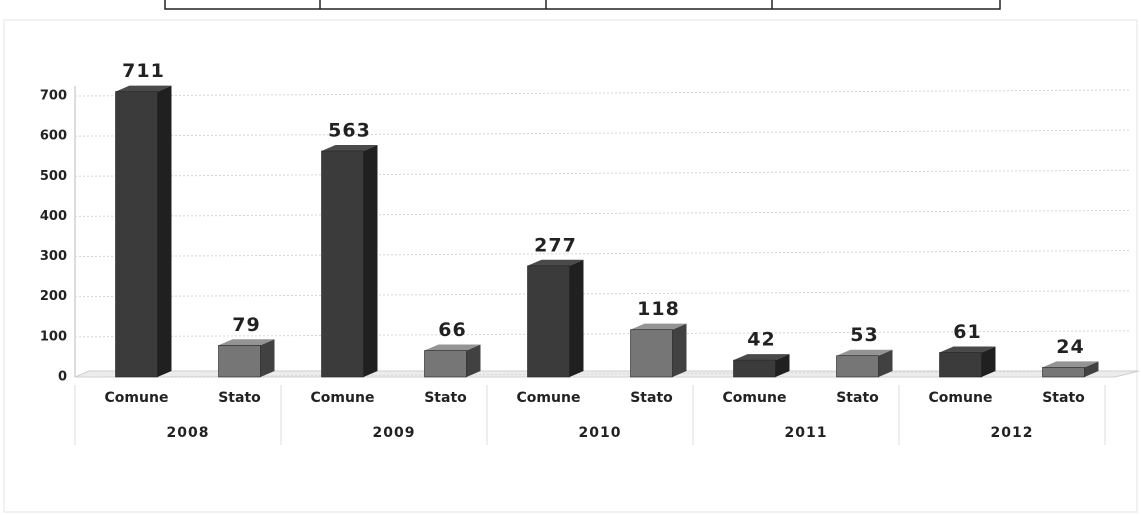 The image size is (1141, 515). I want to click on y-tick-label: 200, so click(53, 296).